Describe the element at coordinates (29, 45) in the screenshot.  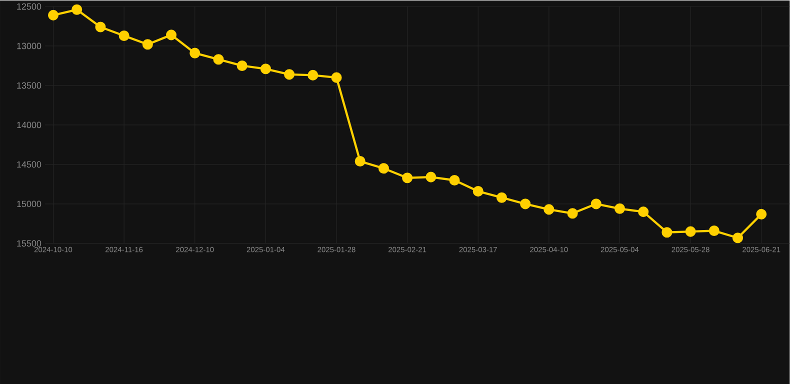
I see `y-tick-label: 13000` at that location.